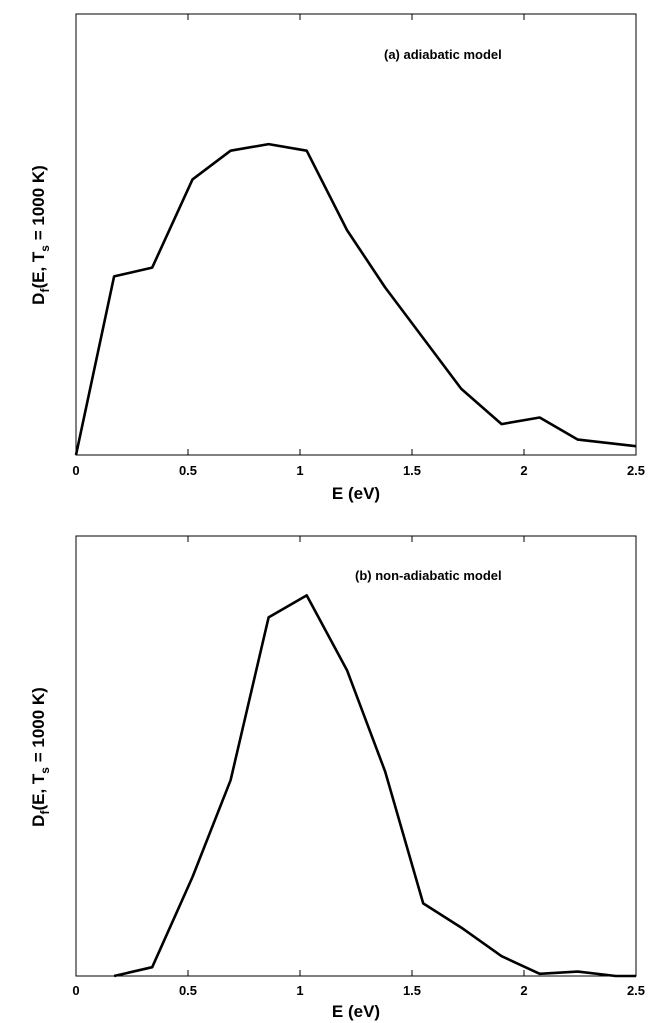  I want to click on x-axis-label-a: E (eV), so click(356, 493).